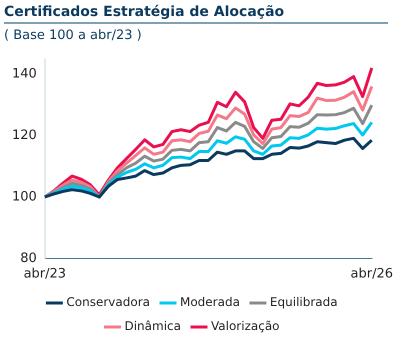 The height and width of the screenshot is (357, 400). What do you see at coordinates (73, 35) in the screenshot?
I see `chart-subtitle: ( Base 100 a abr/23 )` at bounding box center [73, 35].